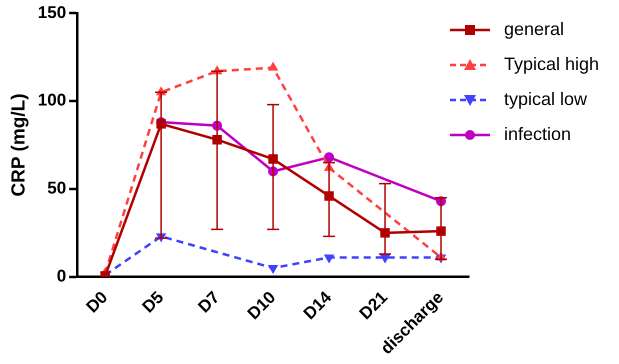 Image resolution: width=619 pixels, height=364 pixels. I want to click on x-tick-label: D10, so click(262, 306).